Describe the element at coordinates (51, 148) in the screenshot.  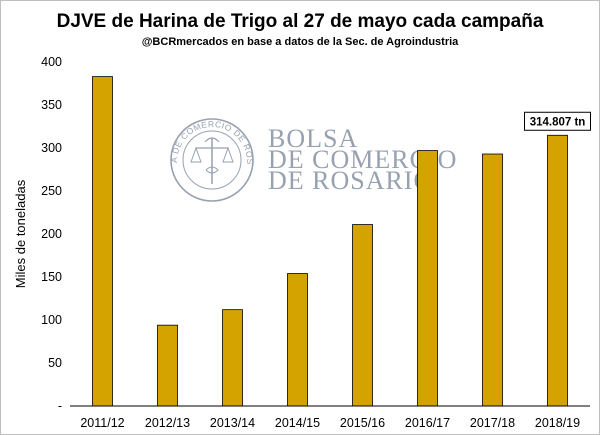
I see `y-tick-label: 300` at that location.